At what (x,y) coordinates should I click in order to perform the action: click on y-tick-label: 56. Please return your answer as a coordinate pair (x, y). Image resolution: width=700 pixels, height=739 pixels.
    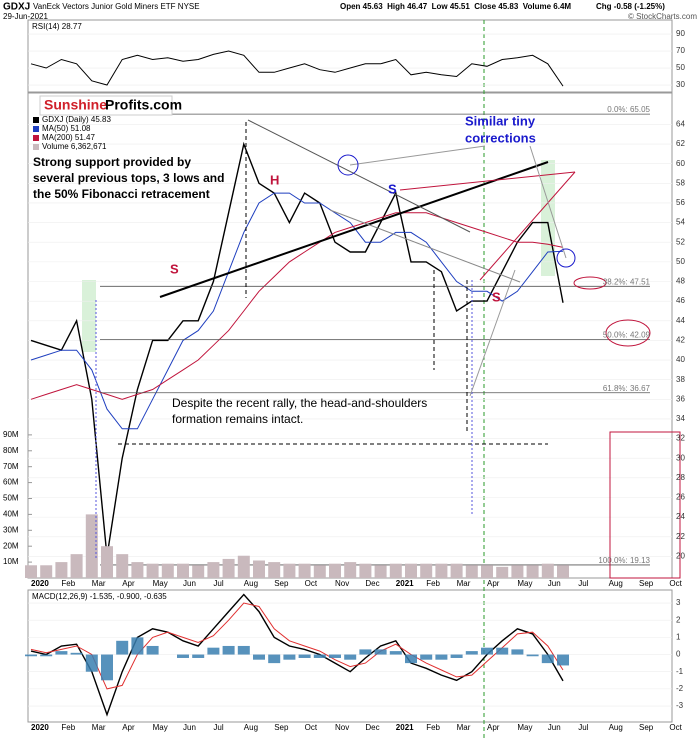
    Looking at the image, I should click on (680, 202).